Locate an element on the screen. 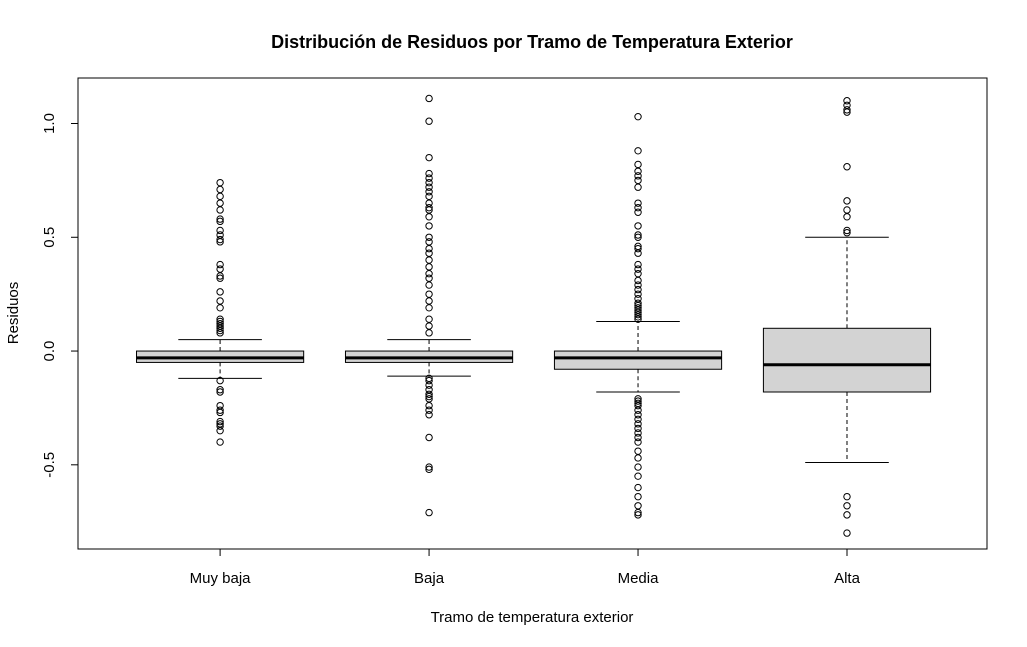 The image size is (1027, 647). y-tick-label: -0.5 is located at coordinates (49, 465).